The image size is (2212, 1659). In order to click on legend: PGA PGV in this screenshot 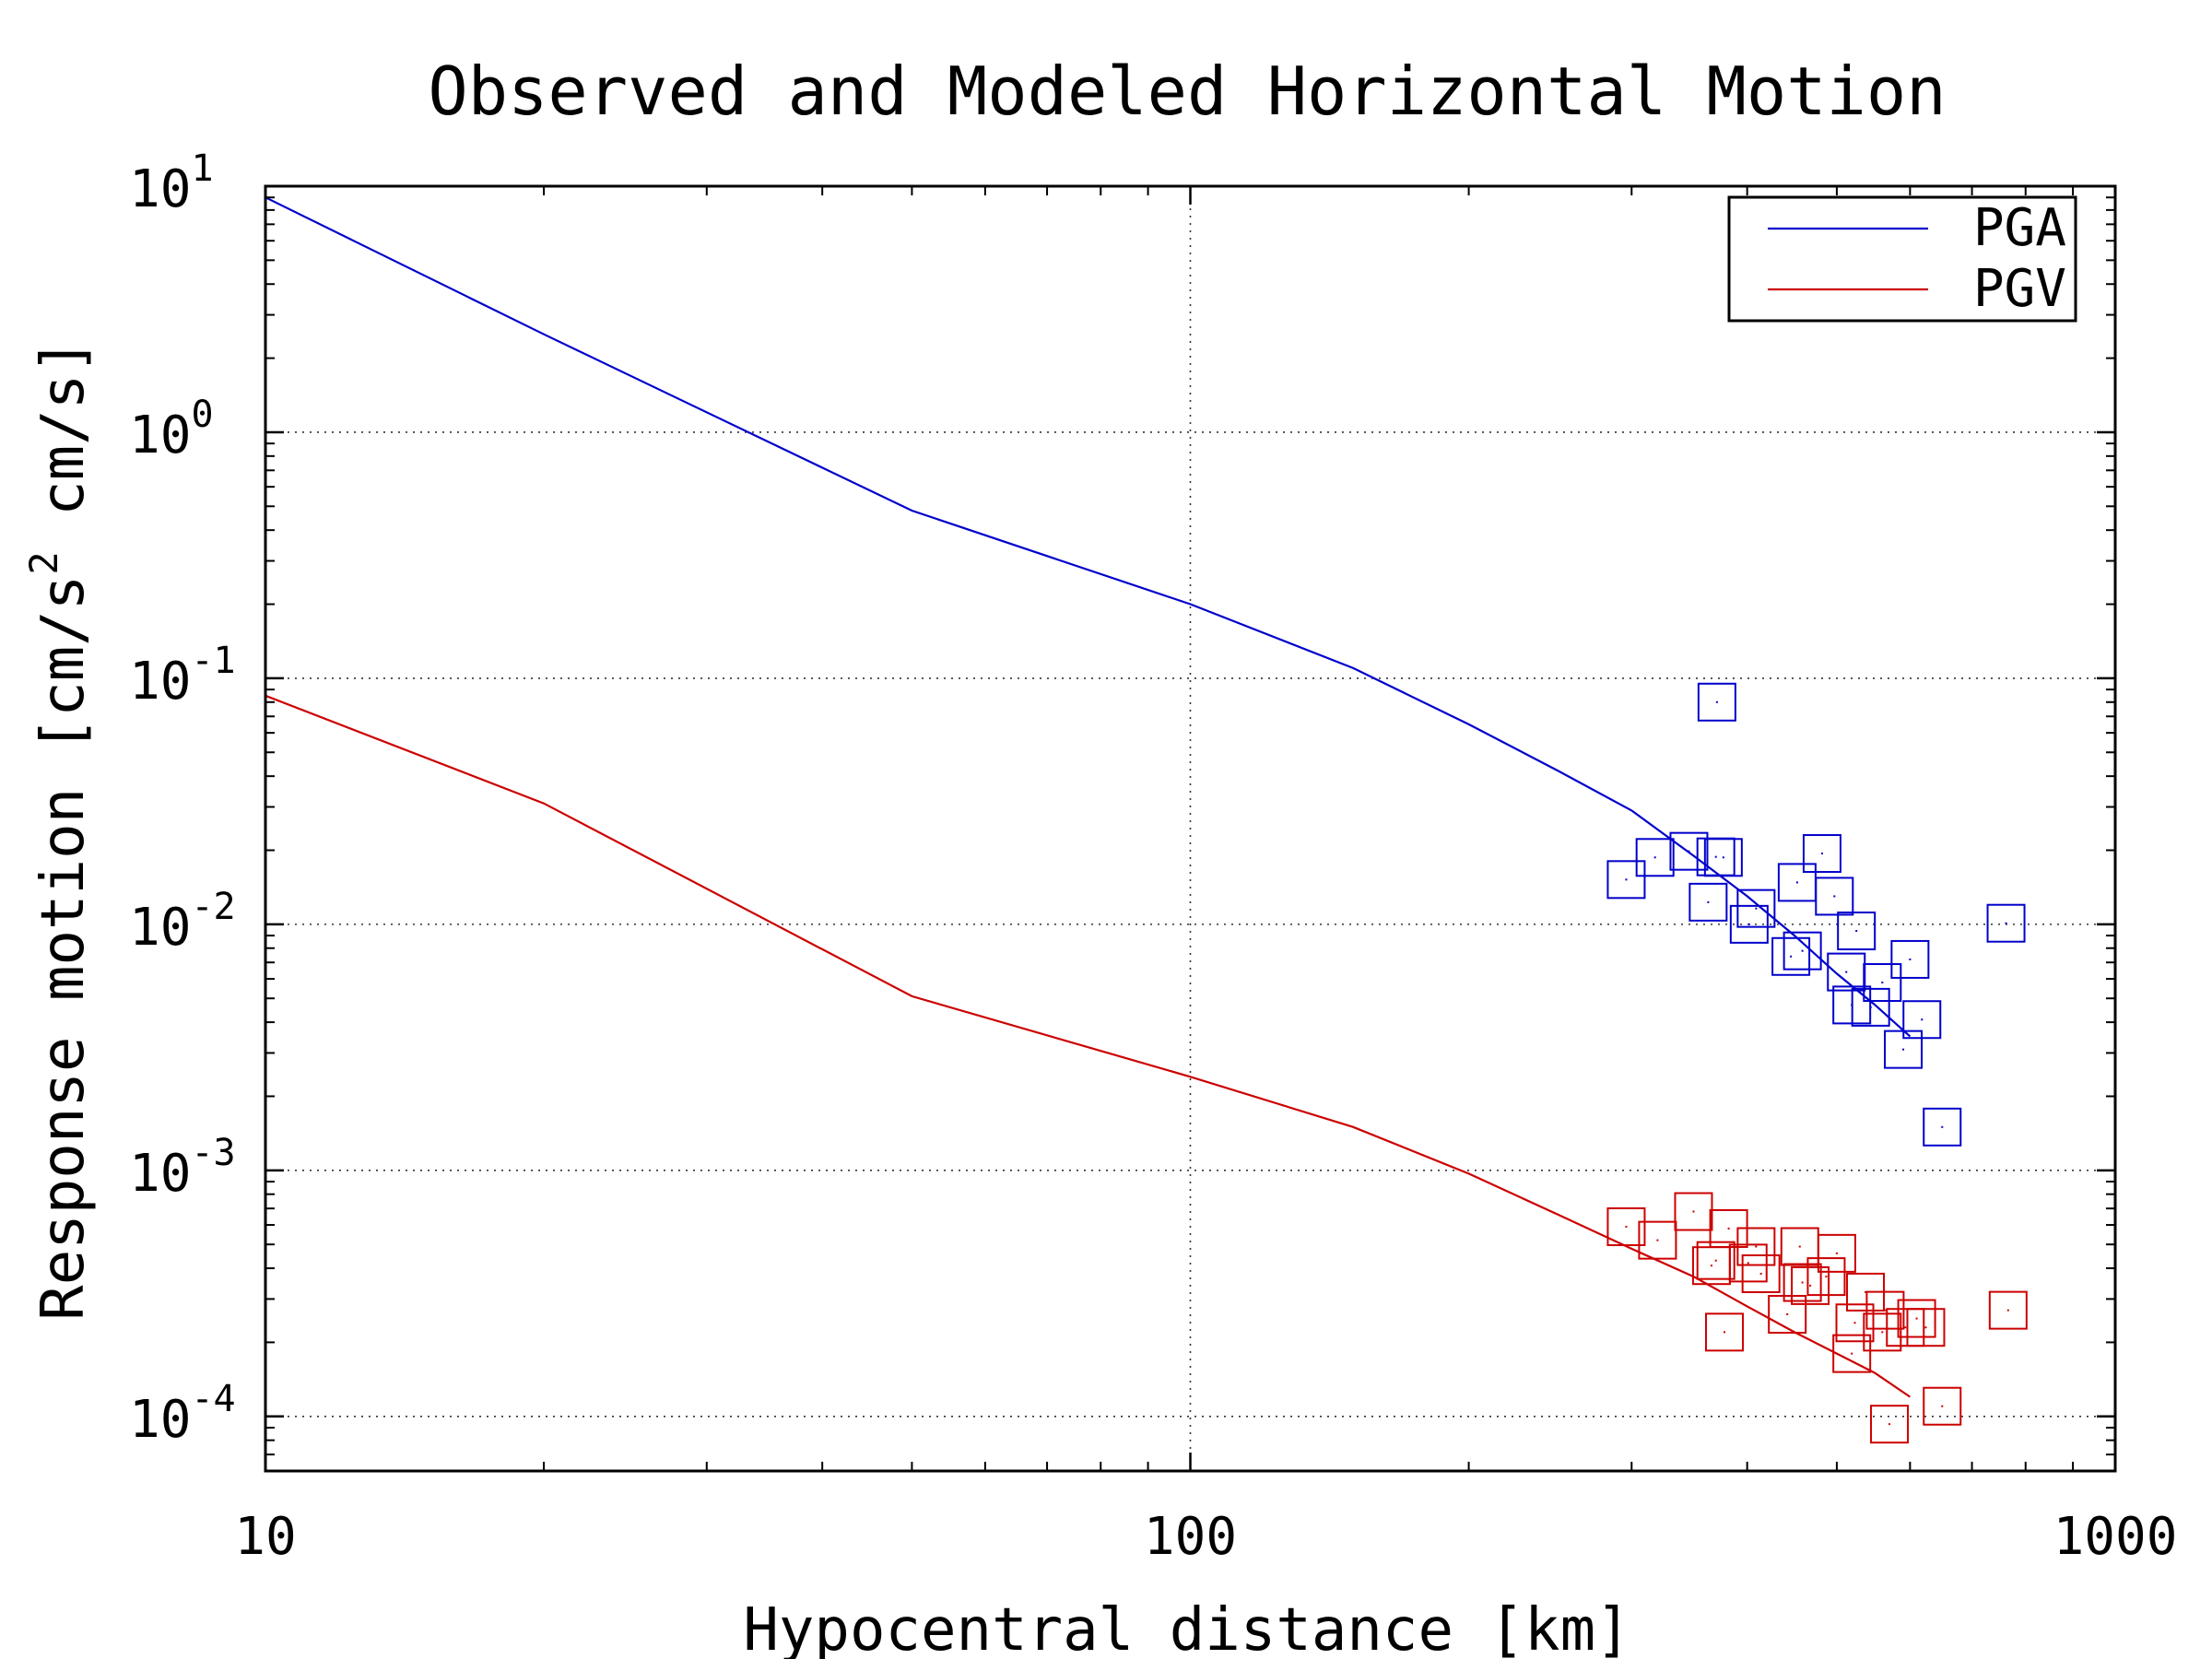, I will do `click(1902, 259)`.